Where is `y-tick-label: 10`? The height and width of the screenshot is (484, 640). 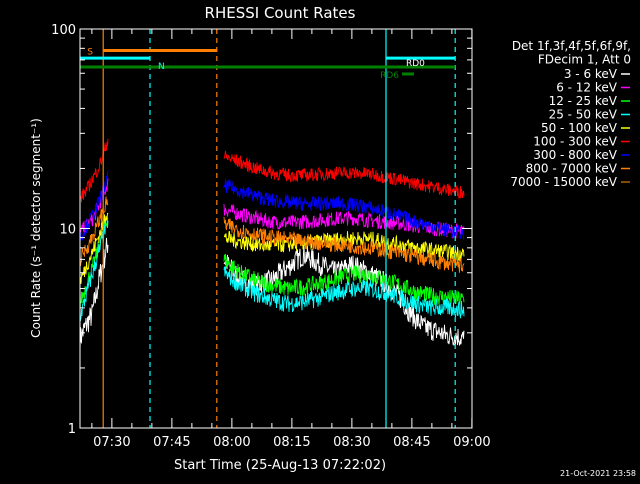 y-tick-label: 10 is located at coordinates (67, 230).